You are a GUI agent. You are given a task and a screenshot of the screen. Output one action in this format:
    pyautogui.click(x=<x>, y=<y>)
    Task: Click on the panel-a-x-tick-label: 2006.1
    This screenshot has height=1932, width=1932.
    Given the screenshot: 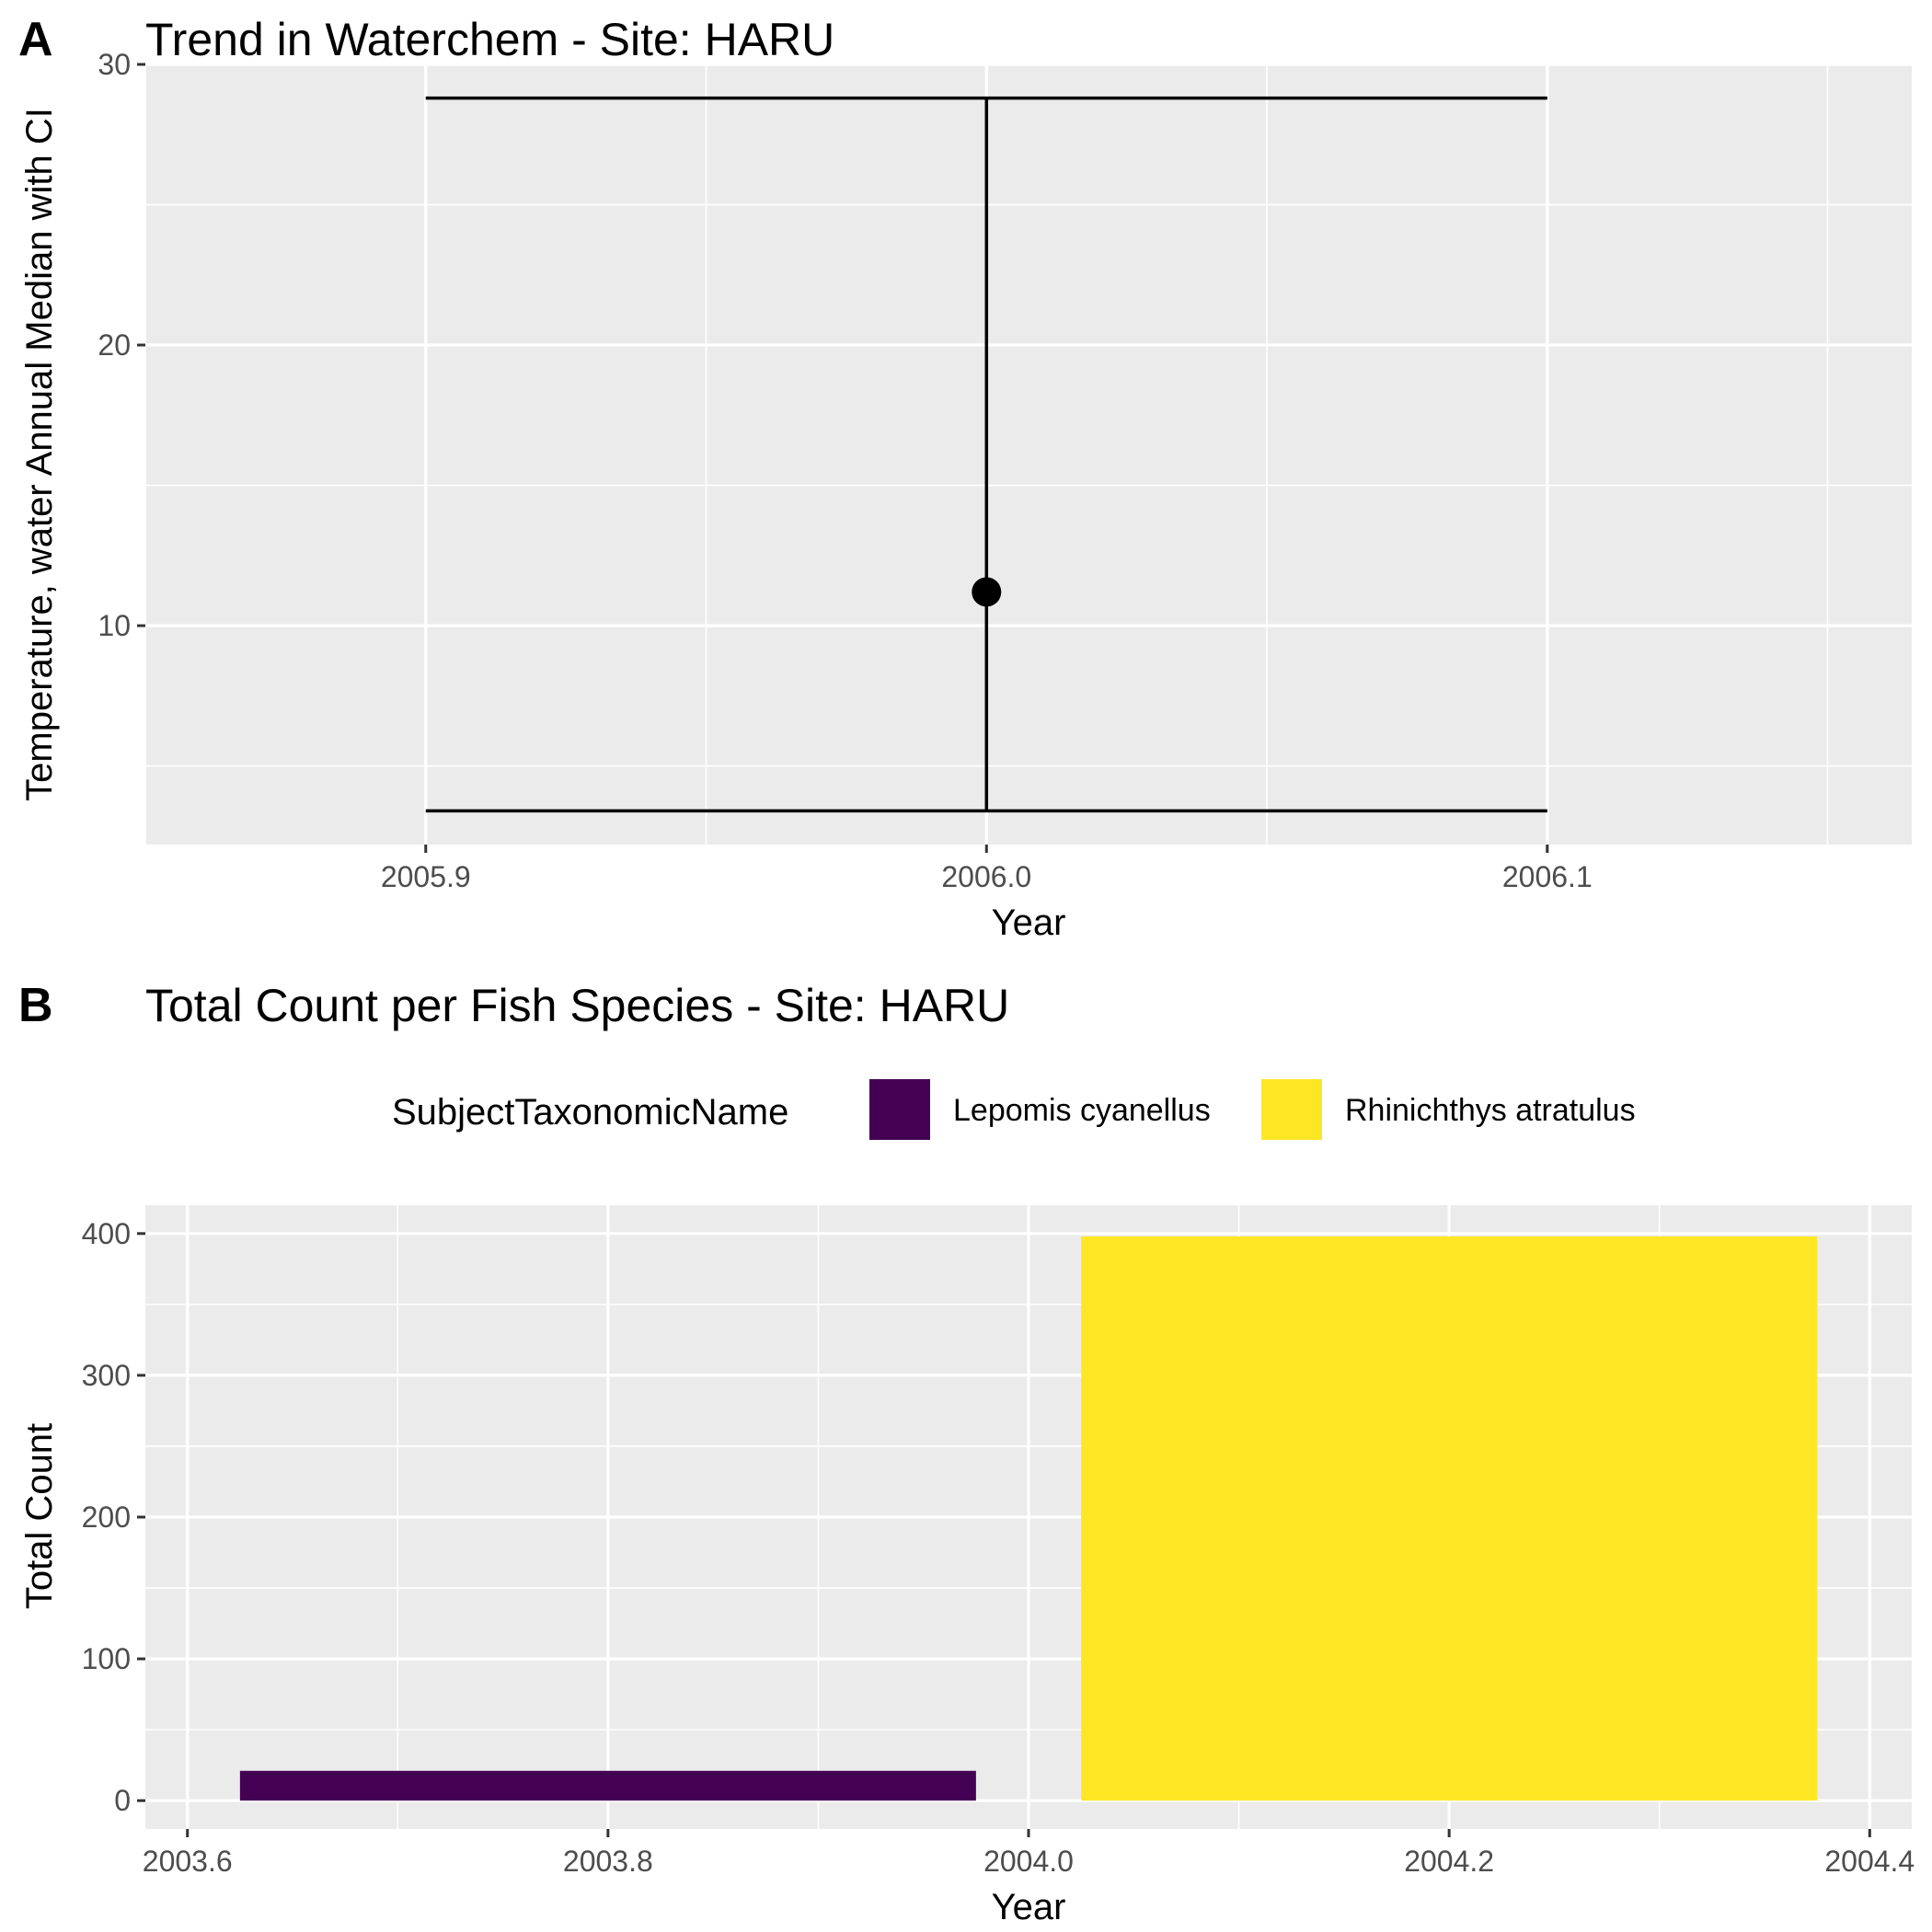 What is the action you would take?
    pyautogui.click(x=1547, y=876)
    